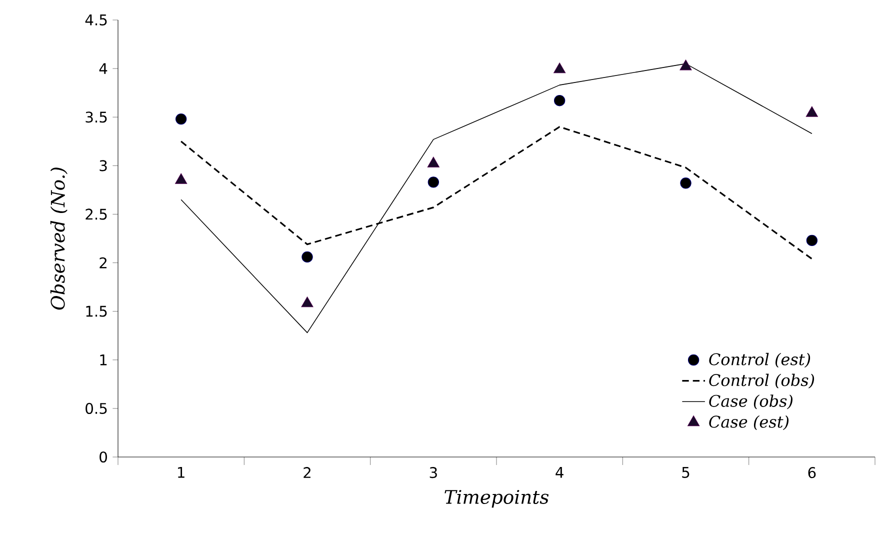 This screenshot has width=885, height=550. I want to click on x-tick-label: 4, so click(560, 472).